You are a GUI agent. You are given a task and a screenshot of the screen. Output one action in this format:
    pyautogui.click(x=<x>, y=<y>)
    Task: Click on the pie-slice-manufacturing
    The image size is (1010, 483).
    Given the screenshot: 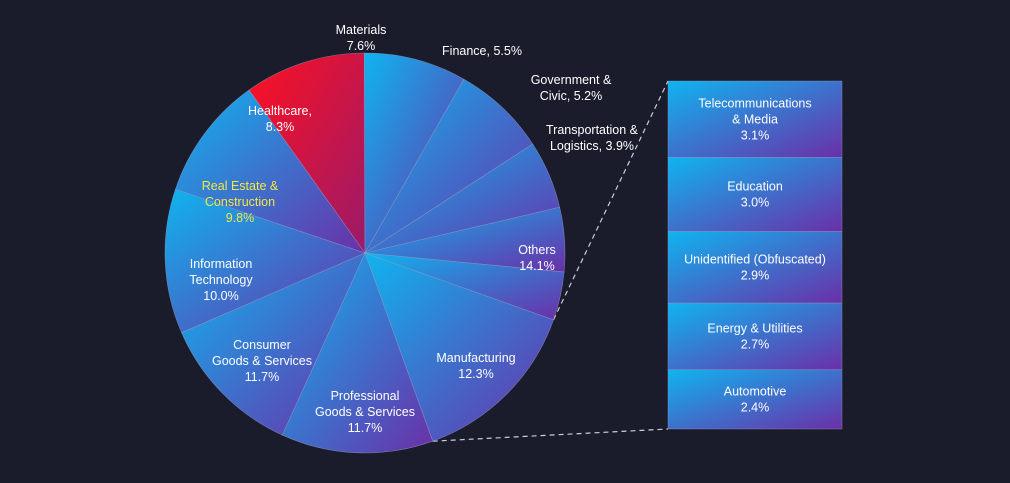 What is the action you would take?
    pyautogui.click(x=357, y=353)
    